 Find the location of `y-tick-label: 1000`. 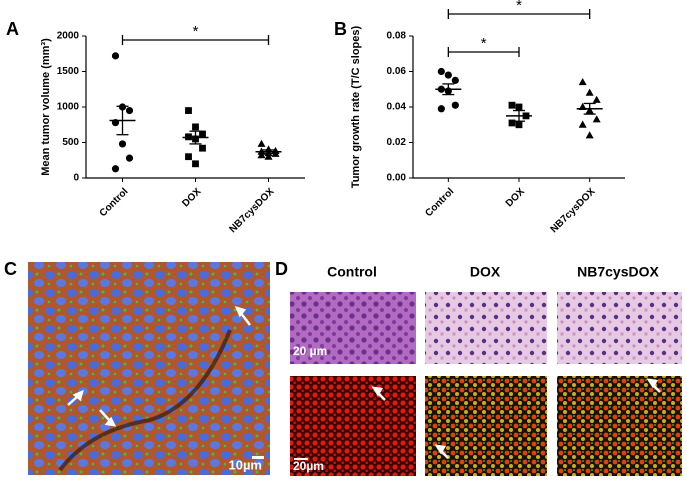

y-tick-label: 1000 is located at coordinates (68, 107).